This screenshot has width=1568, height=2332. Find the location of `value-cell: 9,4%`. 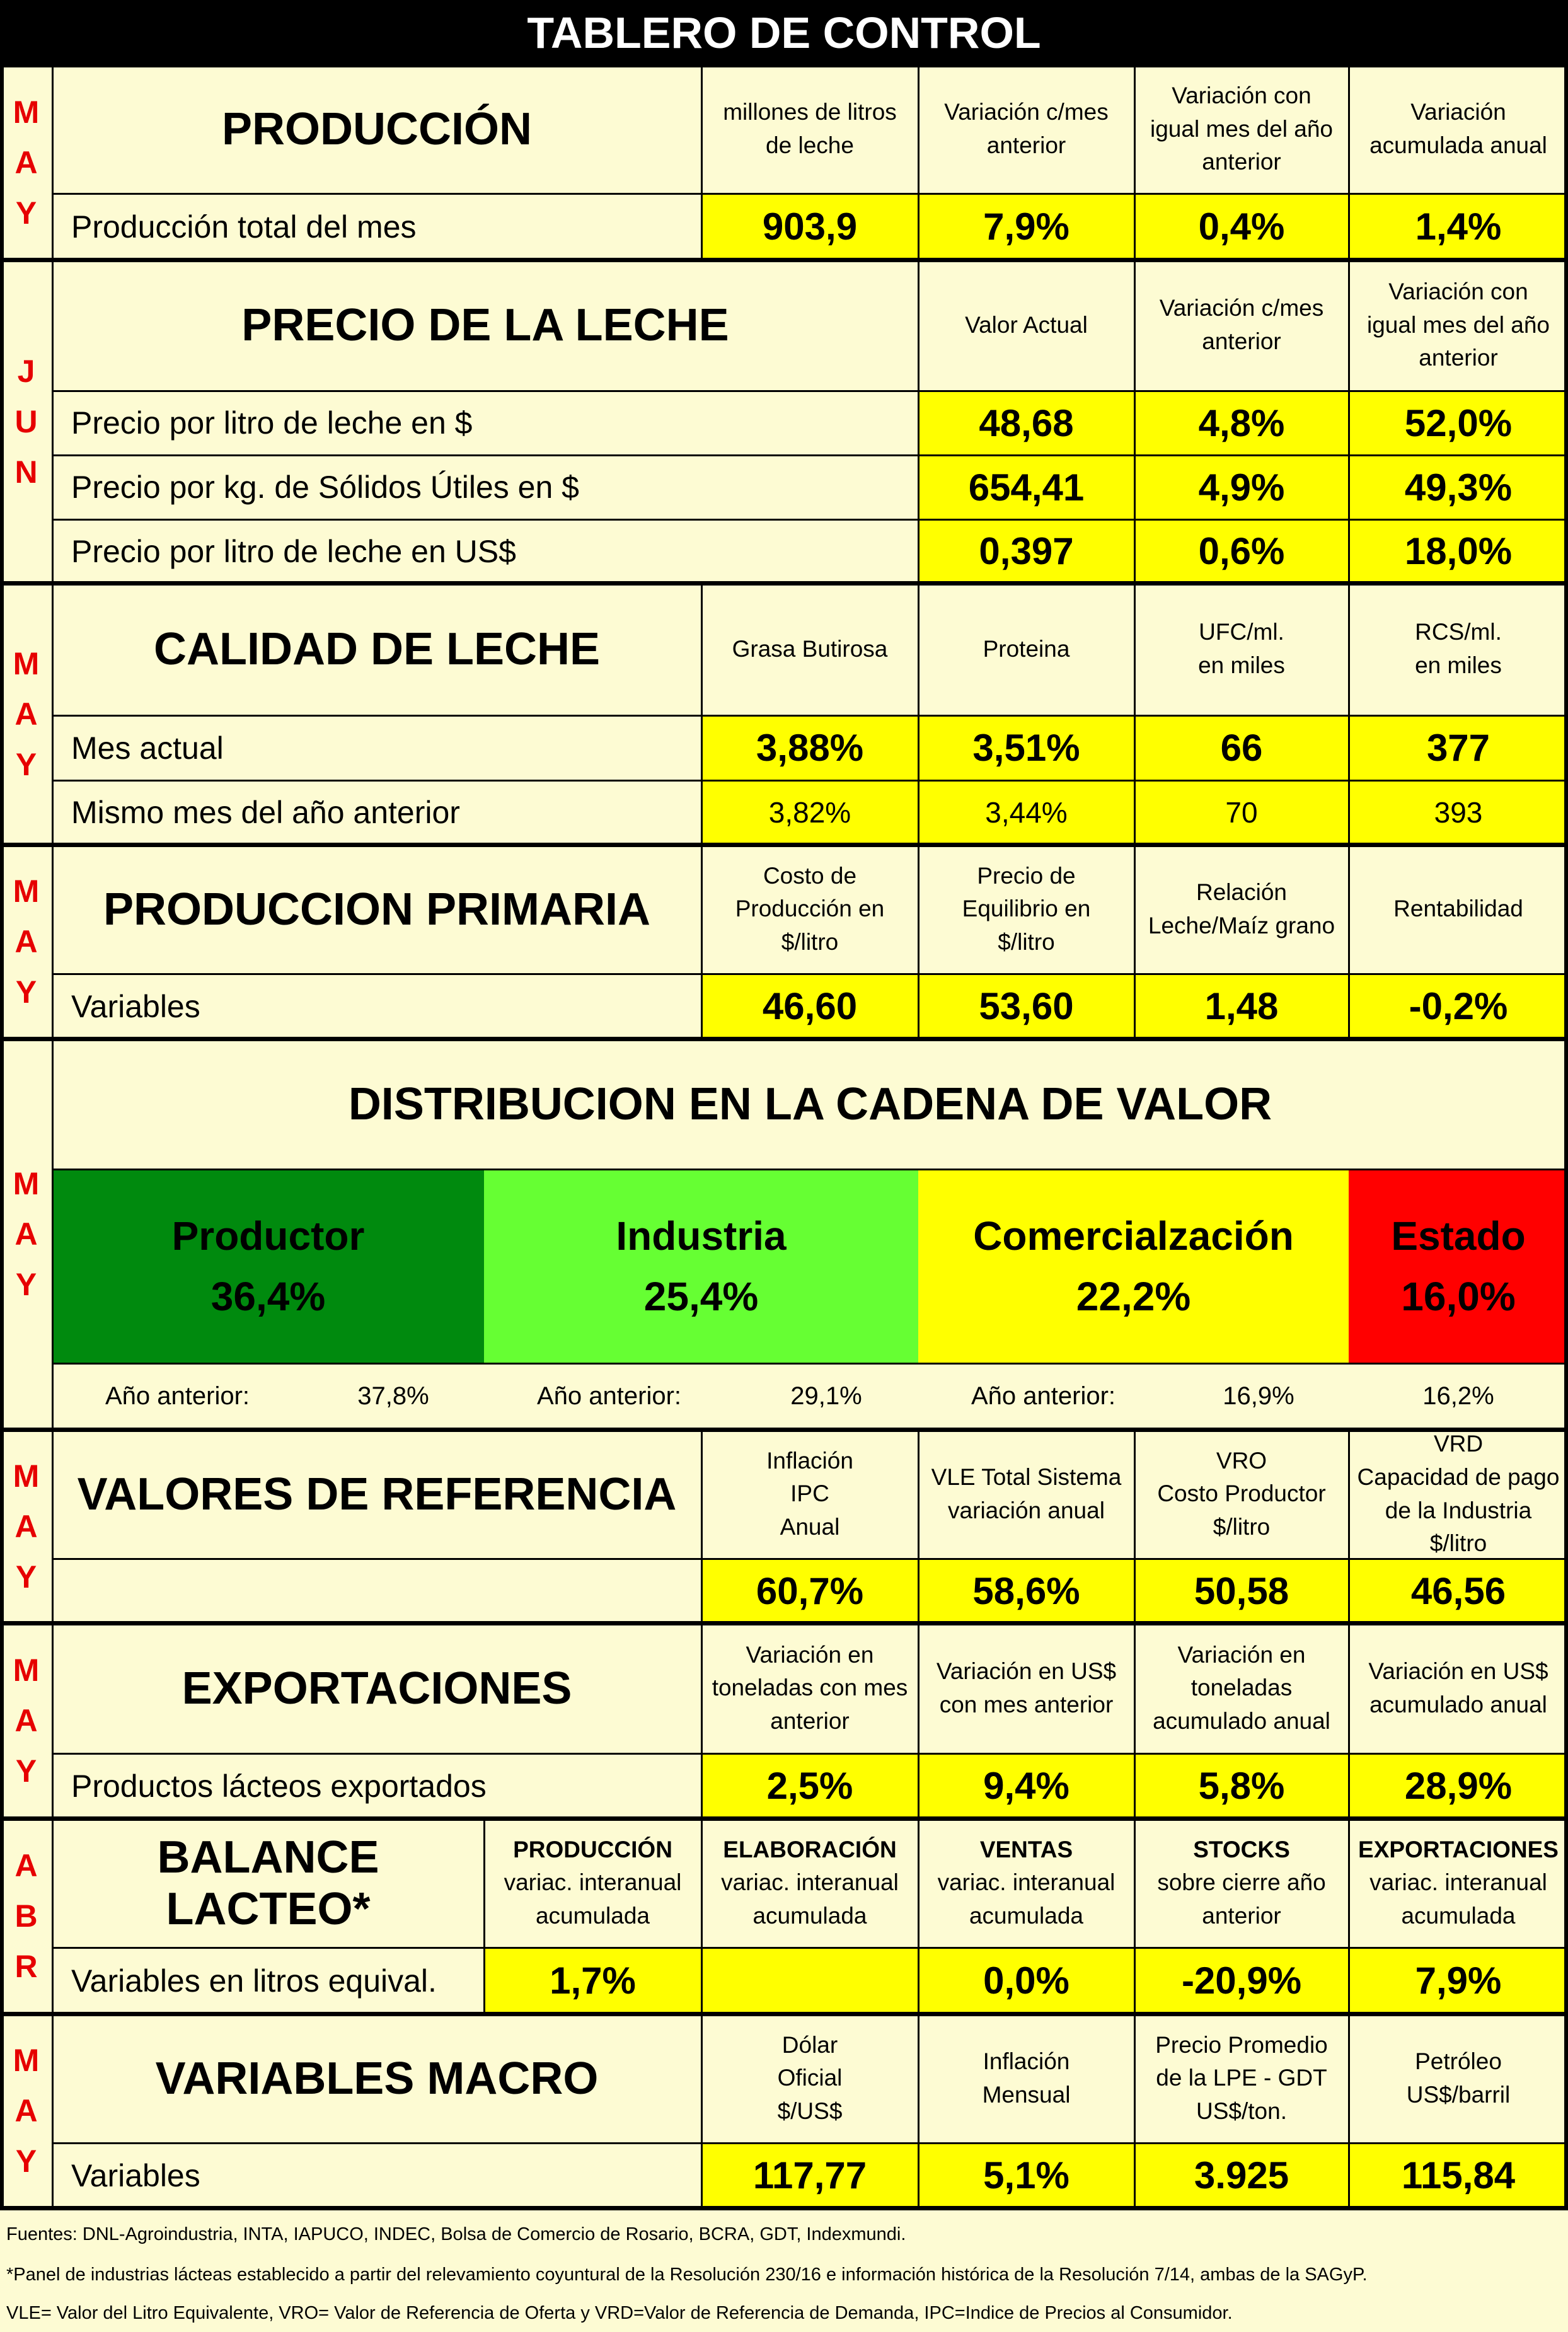

value-cell: 9,4% is located at coordinates (1026, 1785).